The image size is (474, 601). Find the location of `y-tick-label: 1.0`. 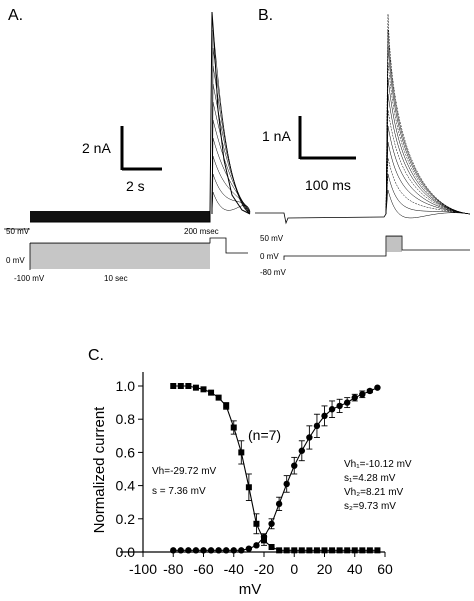

y-tick-label: 1.0 is located at coordinates (126, 386).